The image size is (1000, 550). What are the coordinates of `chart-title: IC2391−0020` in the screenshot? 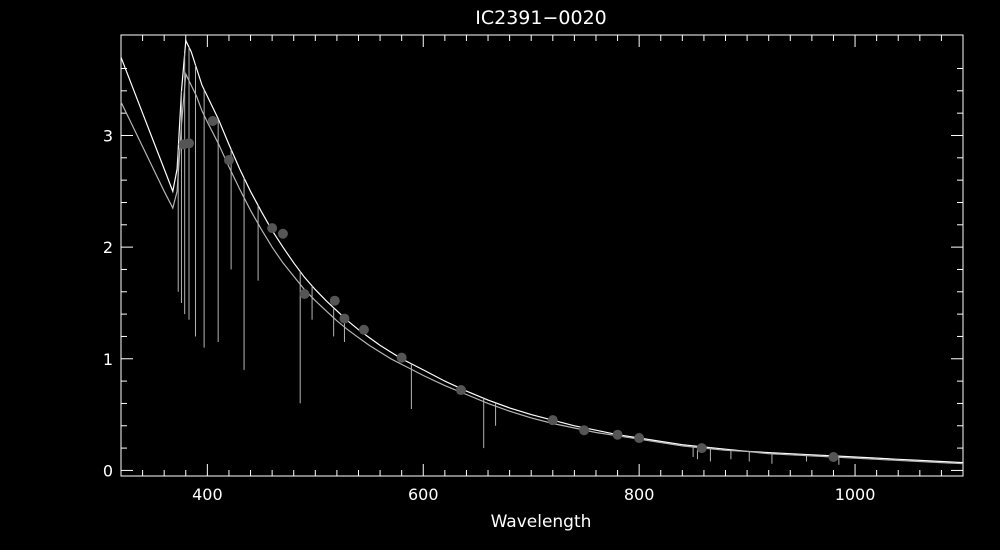 It's located at (541, 18).